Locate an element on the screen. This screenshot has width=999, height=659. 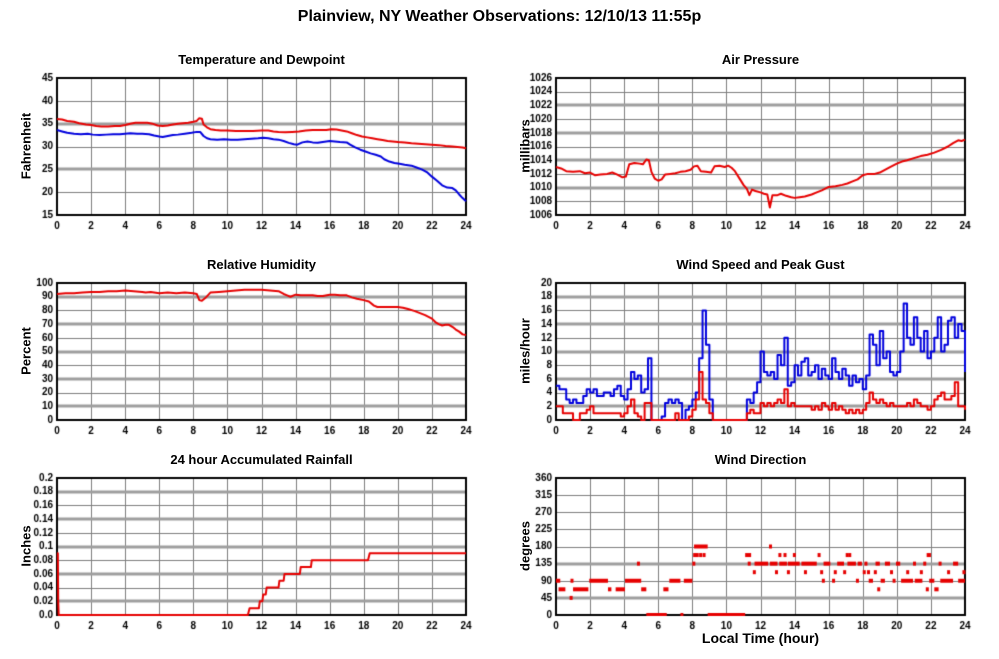
chart-panel-temperature-dewpoint: Temperature and Dewpoint Fahrenheit is located at coordinates (252, 140).